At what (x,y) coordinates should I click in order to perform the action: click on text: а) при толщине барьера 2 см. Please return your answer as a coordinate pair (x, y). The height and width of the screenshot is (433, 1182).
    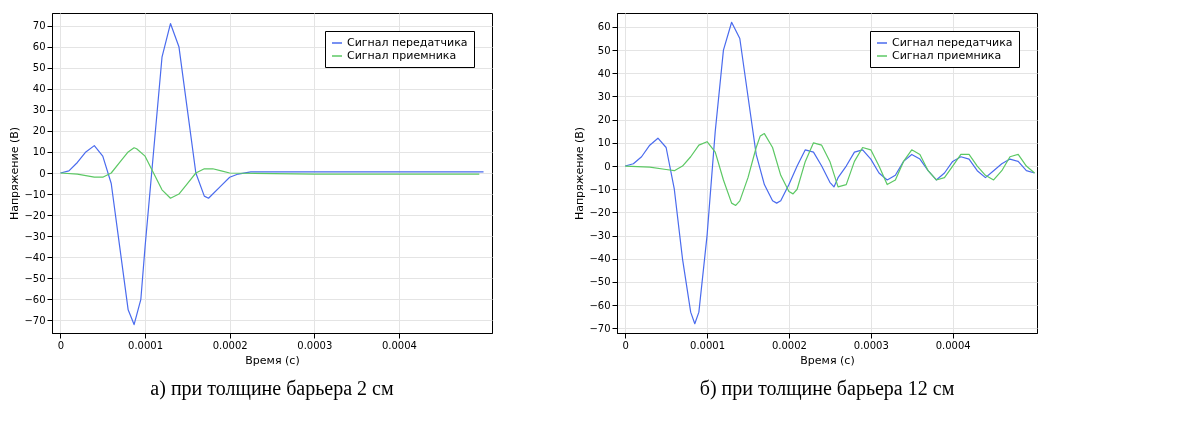
    Looking at the image, I should click on (272, 388).